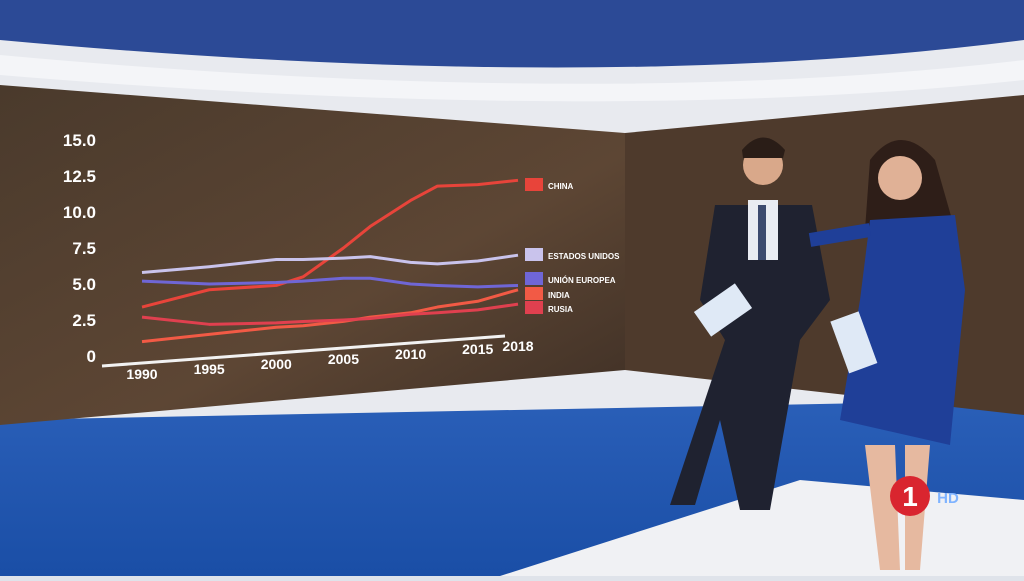  What do you see at coordinates (477, 349) in the screenshot?
I see `x-tick-label: 2015` at bounding box center [477, 349].